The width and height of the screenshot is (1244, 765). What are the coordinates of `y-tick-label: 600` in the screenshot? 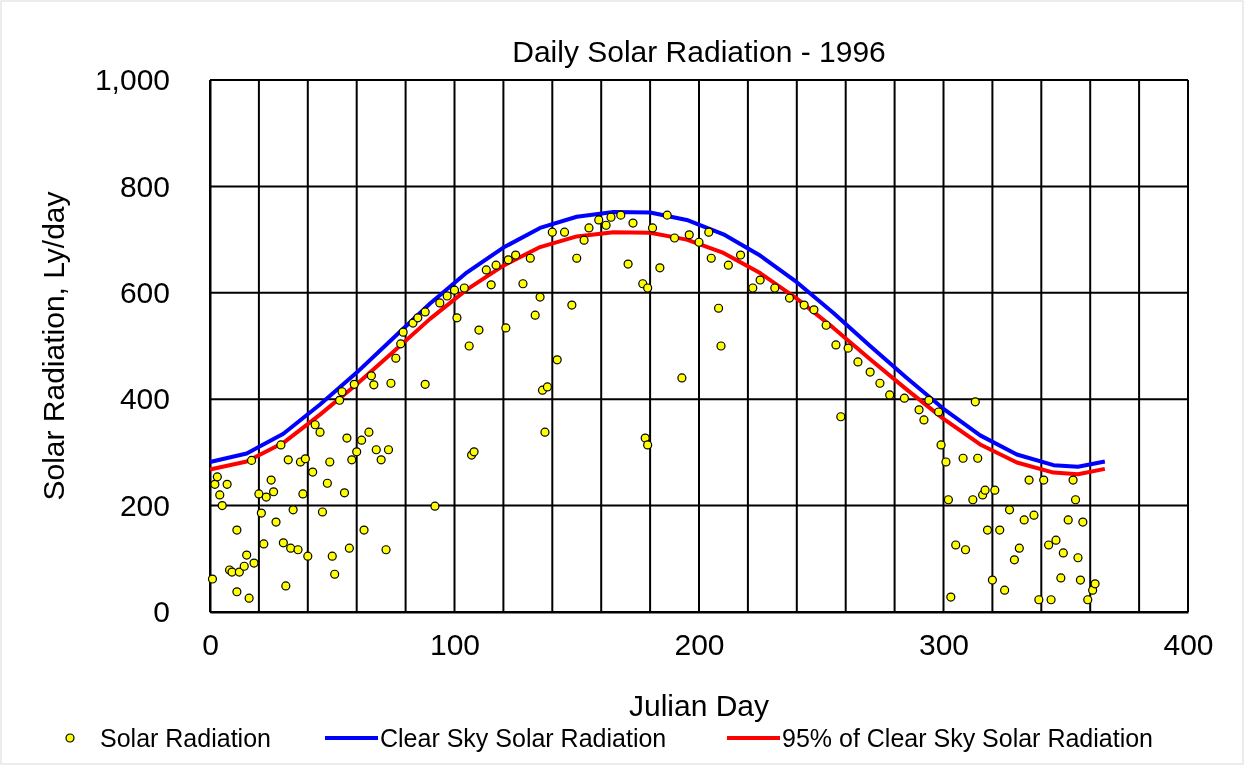 It's located at (144, 292).